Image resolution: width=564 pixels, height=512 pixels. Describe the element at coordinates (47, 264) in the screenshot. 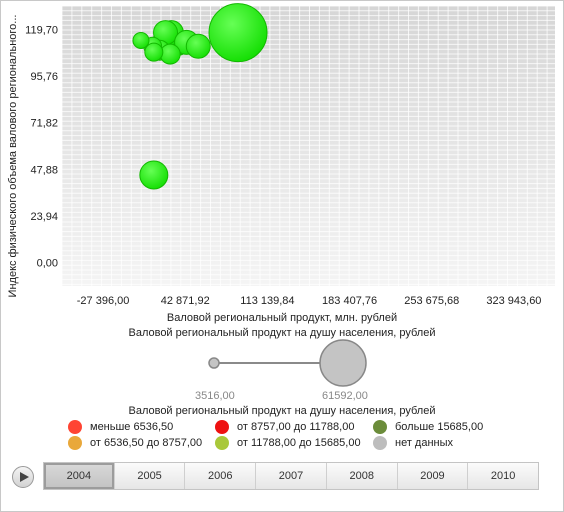

I see `y-tick-label: 0,00` at that location.